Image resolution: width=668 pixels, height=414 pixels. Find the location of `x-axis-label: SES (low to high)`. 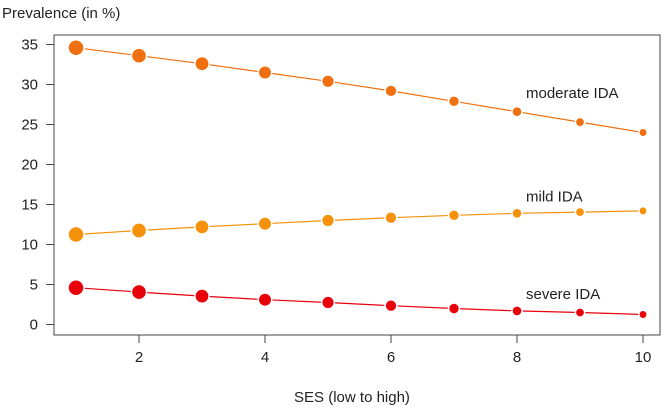

x-axis-label: SES (low to high) is located at coordinates (352, 397).